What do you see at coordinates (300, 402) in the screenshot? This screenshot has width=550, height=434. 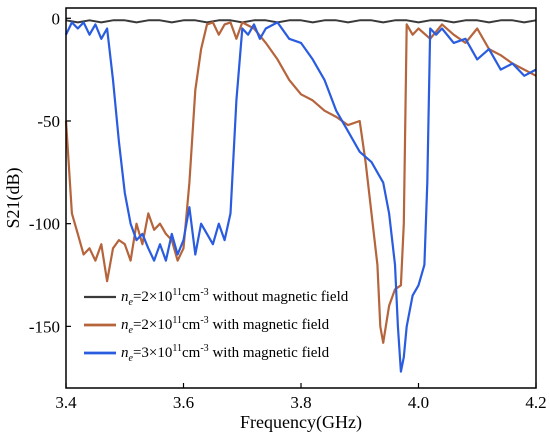 I see `x-tick-label: 3.8` at bounding box center [300, 402].